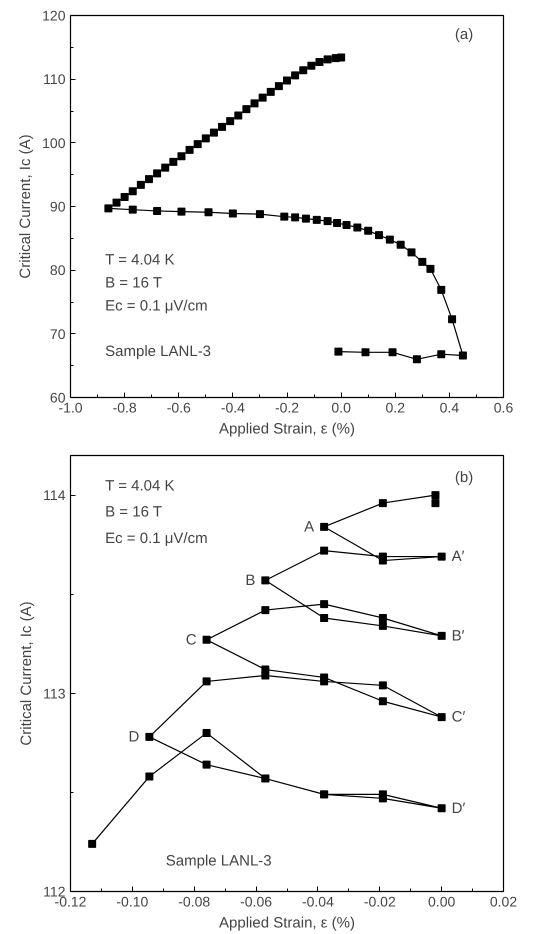 The height and width of the screenshot is (934, 538). Describe the element at coordinates (54, 79) in the screenshot. I see `y-tick-label: 110` at that location.